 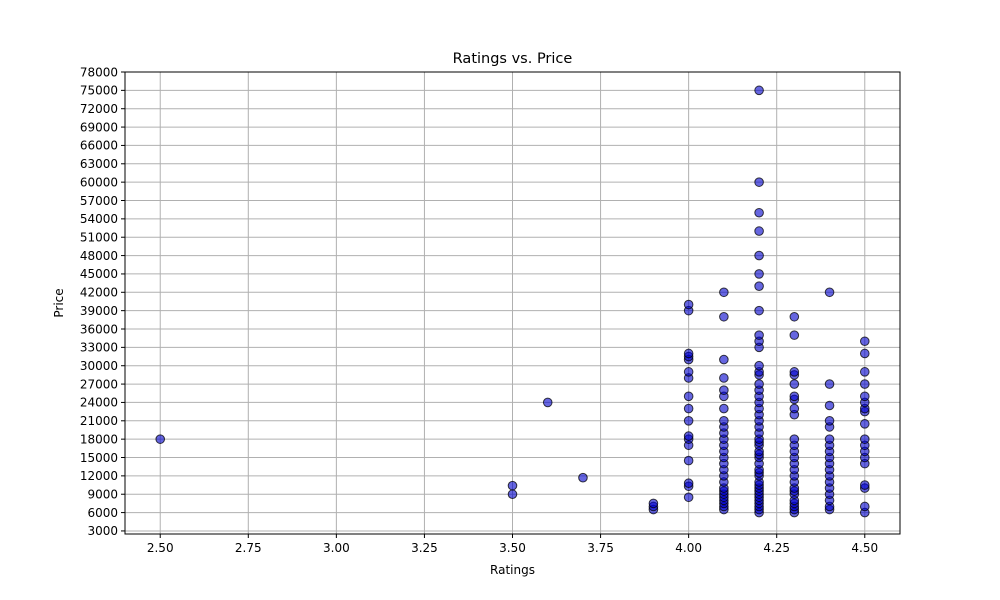 What do you see at coordinates (99, 146) in the screenshot?
I see `y-tick-label: 66000` at bounding box center [99, 146].